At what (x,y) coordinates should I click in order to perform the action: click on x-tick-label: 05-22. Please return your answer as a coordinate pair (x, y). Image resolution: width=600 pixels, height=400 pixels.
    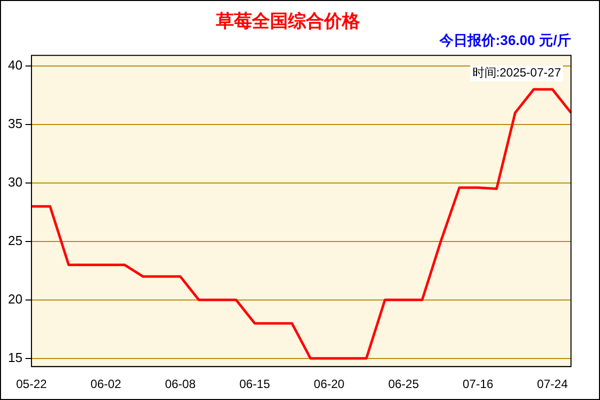
    Looking at the image, I should click on (32, 384).